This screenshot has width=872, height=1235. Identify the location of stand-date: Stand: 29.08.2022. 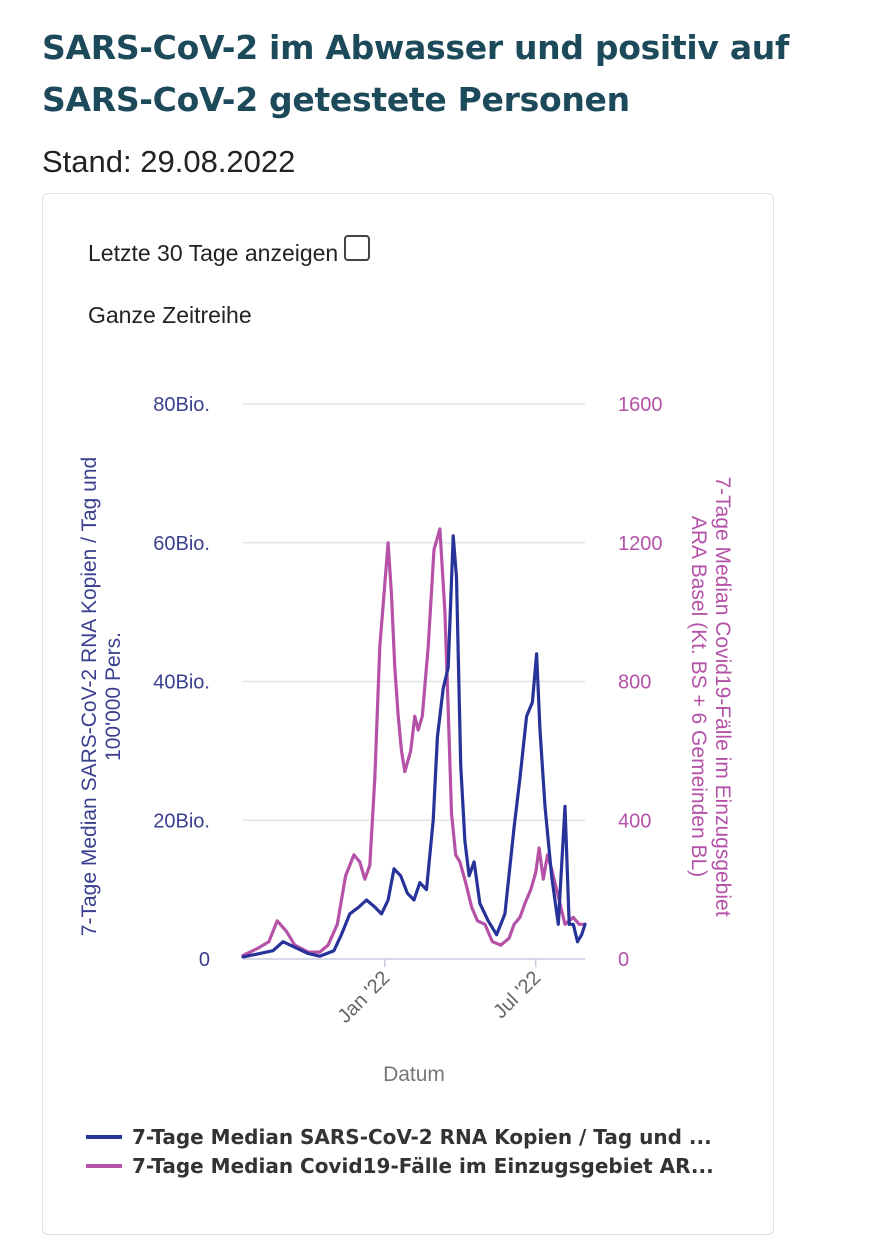
(169, 161).